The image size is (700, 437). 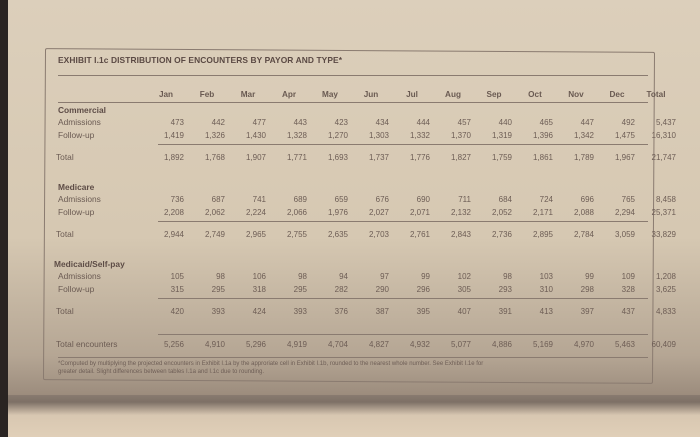 I want to click on total-cell: 4,827, so click(x=378, y=344).